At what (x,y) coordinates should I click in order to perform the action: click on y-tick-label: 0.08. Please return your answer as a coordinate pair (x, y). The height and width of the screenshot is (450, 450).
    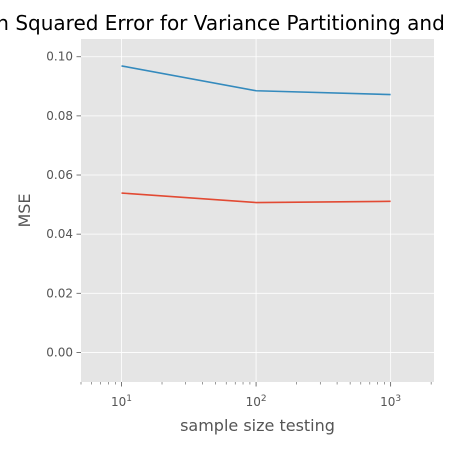
    Looking at the image, I should click on (59, 116).